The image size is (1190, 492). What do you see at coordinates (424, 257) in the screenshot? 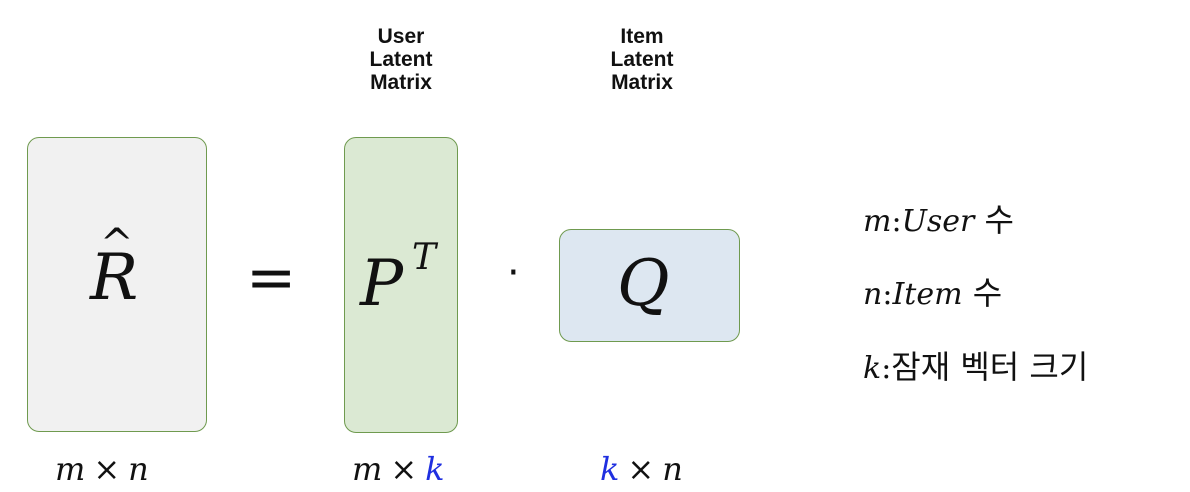
I see `p-transpose-superscript: T` at bounding box center [424, 257].